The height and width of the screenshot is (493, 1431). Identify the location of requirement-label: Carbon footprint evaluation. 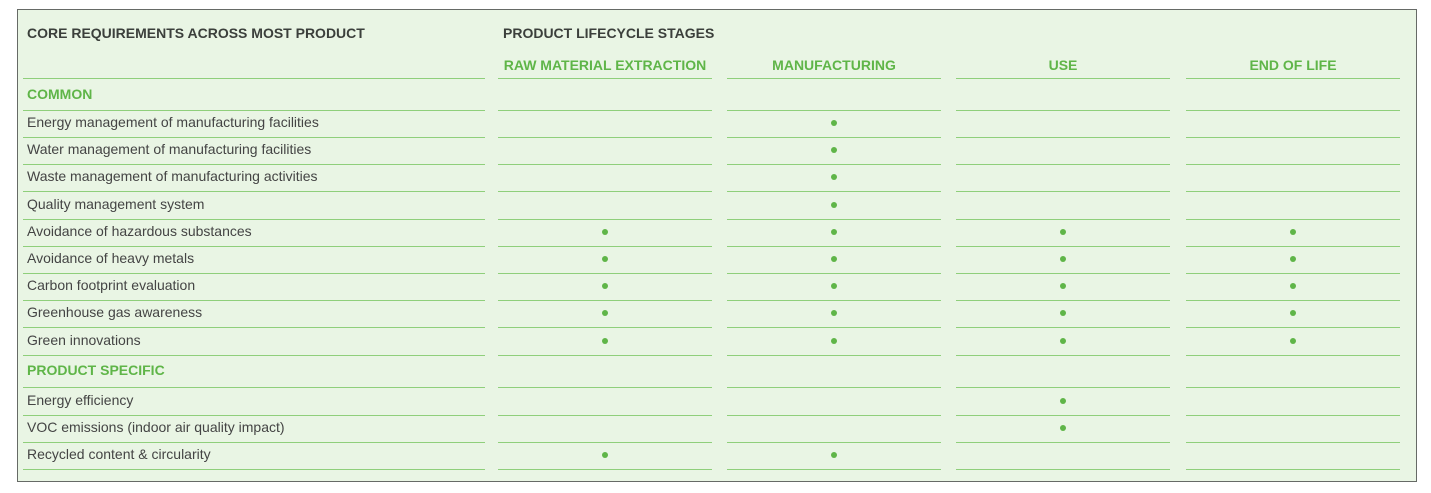
(111, 285).